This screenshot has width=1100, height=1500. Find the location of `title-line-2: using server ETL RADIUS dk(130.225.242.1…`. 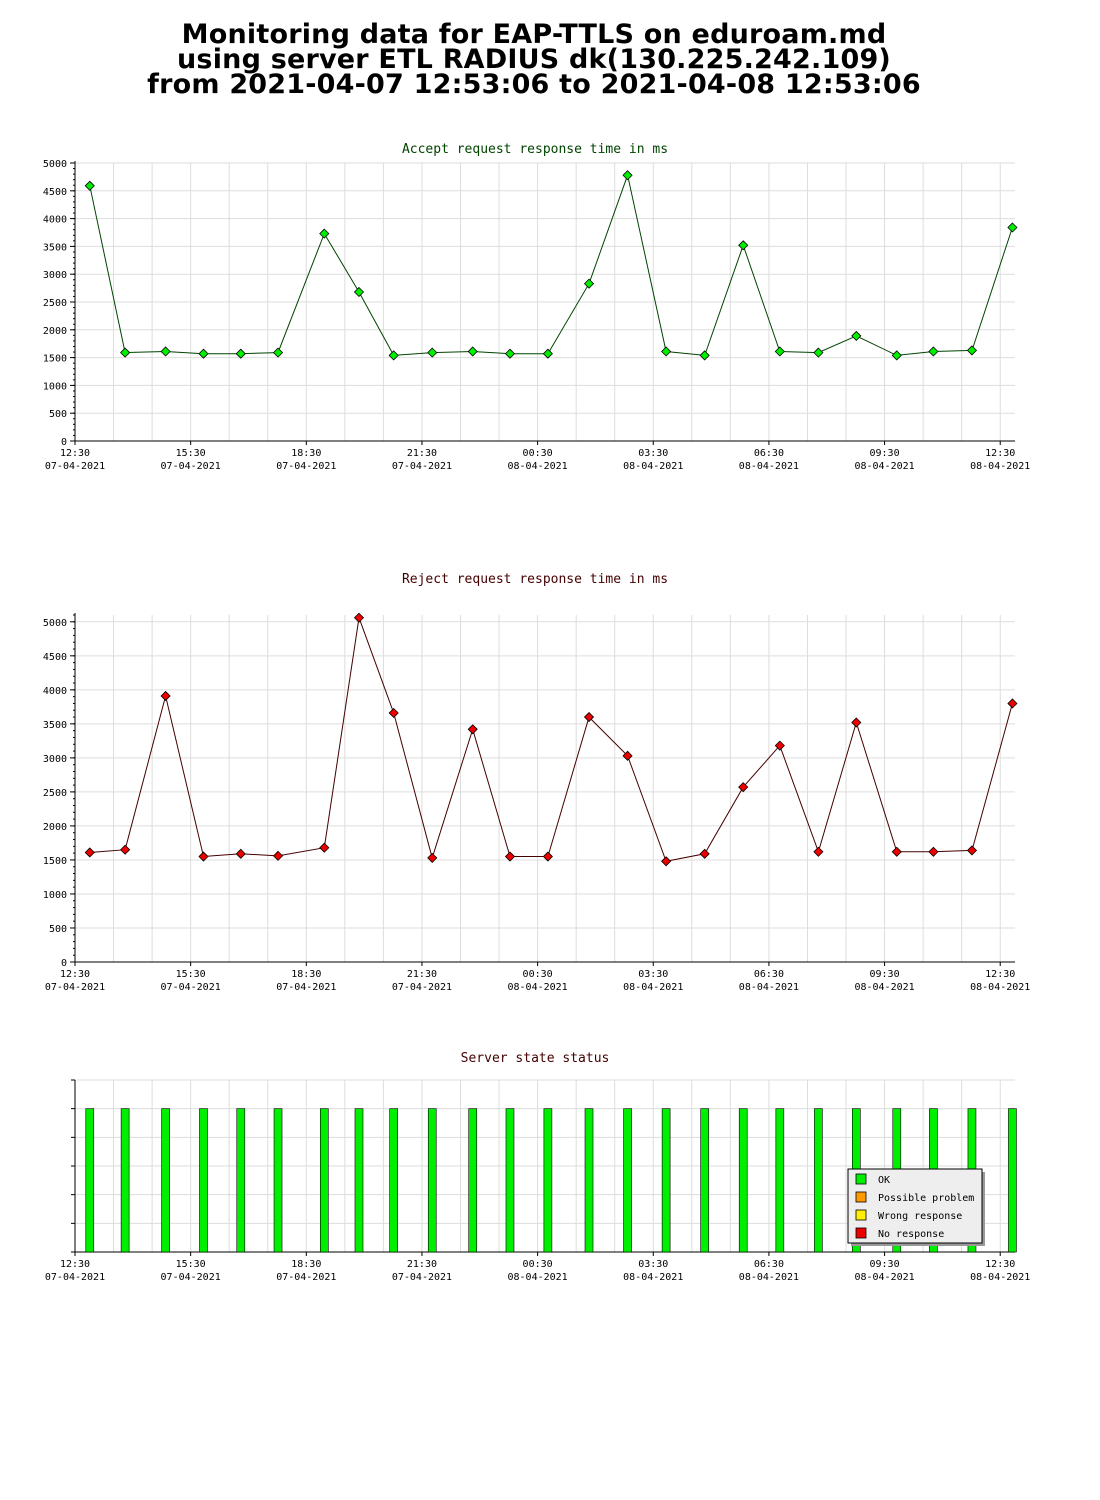

title-line-2: using server ETL RADIUS dk(130.225.242.1… is located at coordinates (534, 59).